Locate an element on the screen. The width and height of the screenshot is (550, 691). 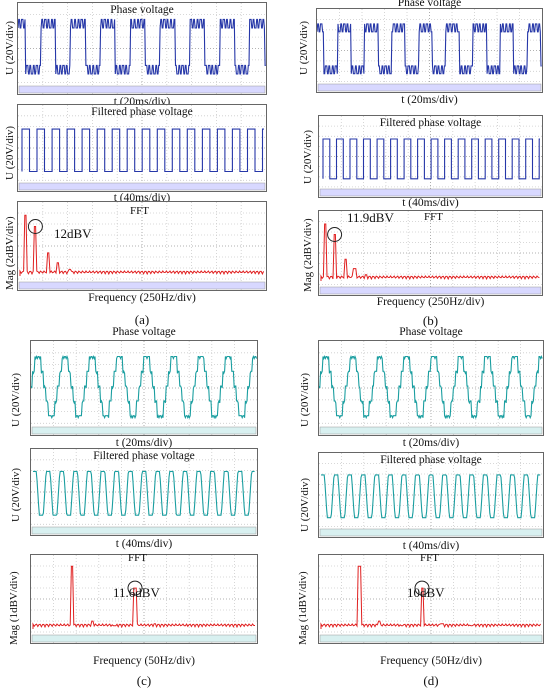
fft-annotation: 12dBV is located at coordinates (73, 233).